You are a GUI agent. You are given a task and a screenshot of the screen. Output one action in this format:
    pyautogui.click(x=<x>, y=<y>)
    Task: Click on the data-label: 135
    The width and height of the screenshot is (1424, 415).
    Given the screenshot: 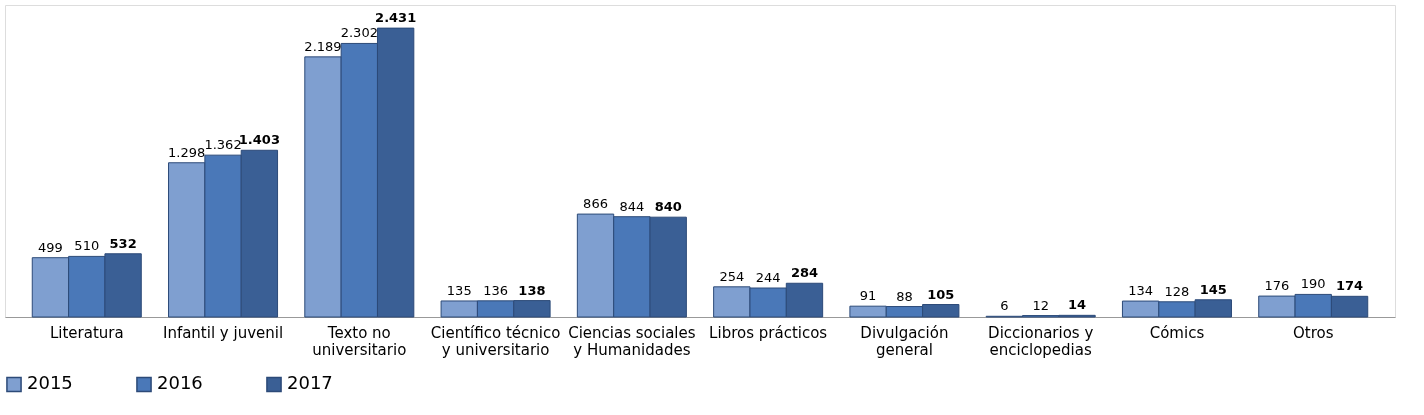 What is the action you would take?
    pyautogui.click(x=459, y=290)
    